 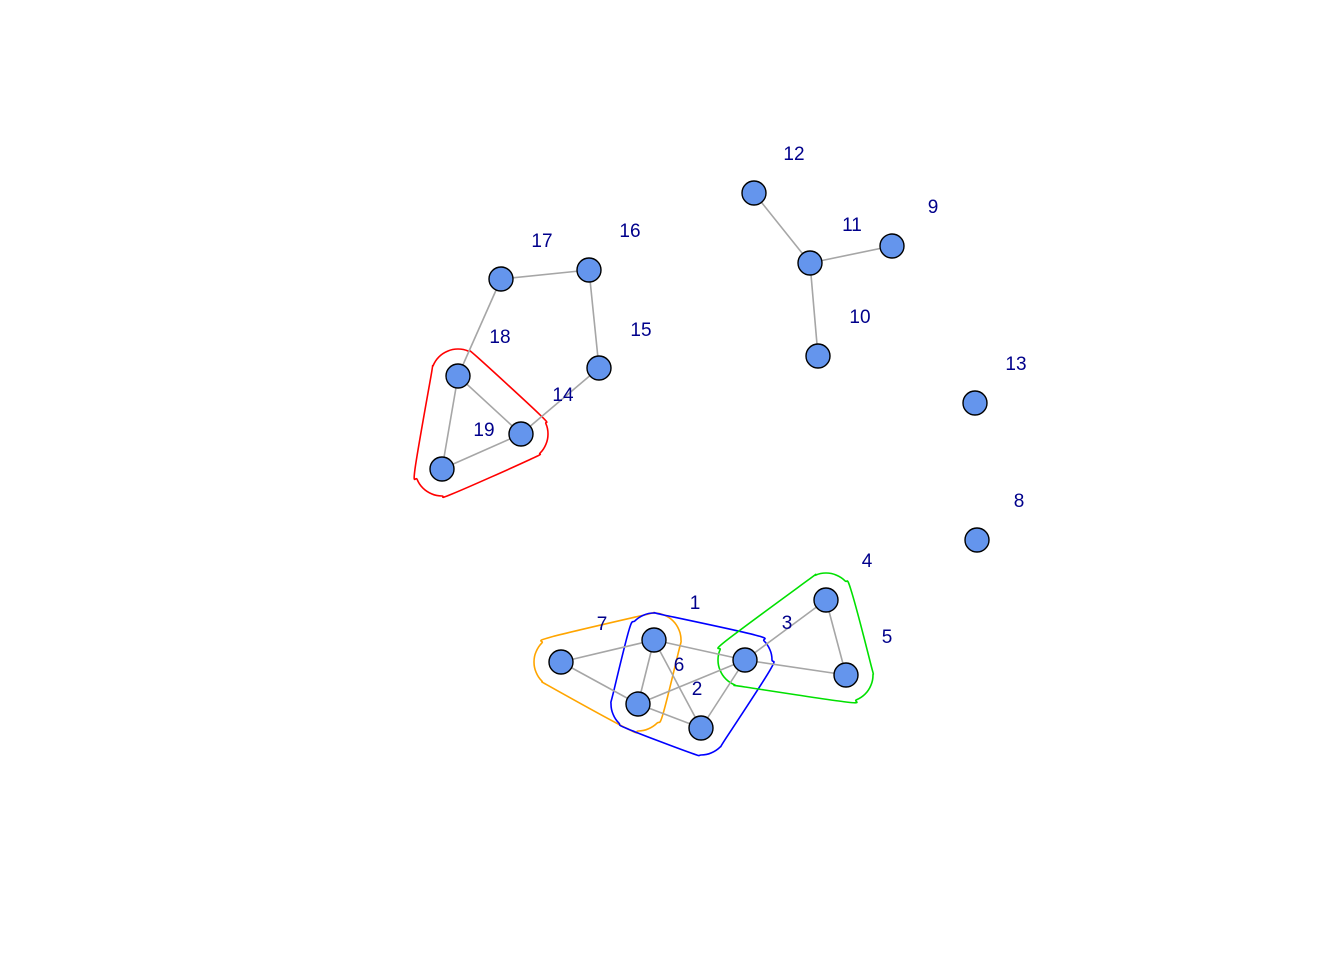 I want to click on node-label-3: 3, so click(x=787, y=623).